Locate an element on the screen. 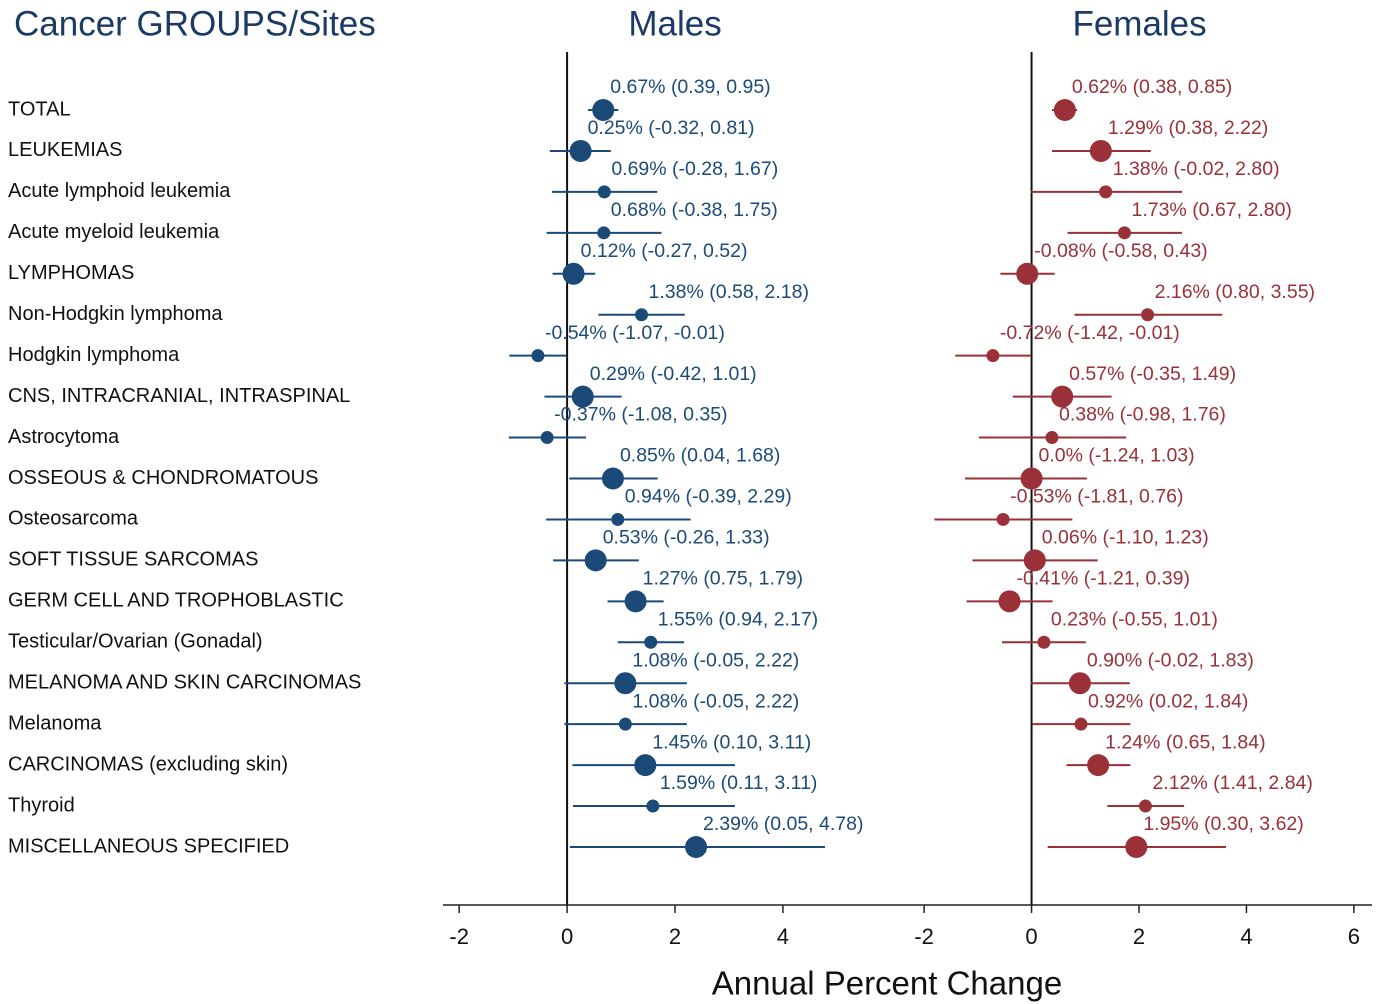  category-label: SOFT TISSUE SARCOMAS is located at coordinates (133, 560).